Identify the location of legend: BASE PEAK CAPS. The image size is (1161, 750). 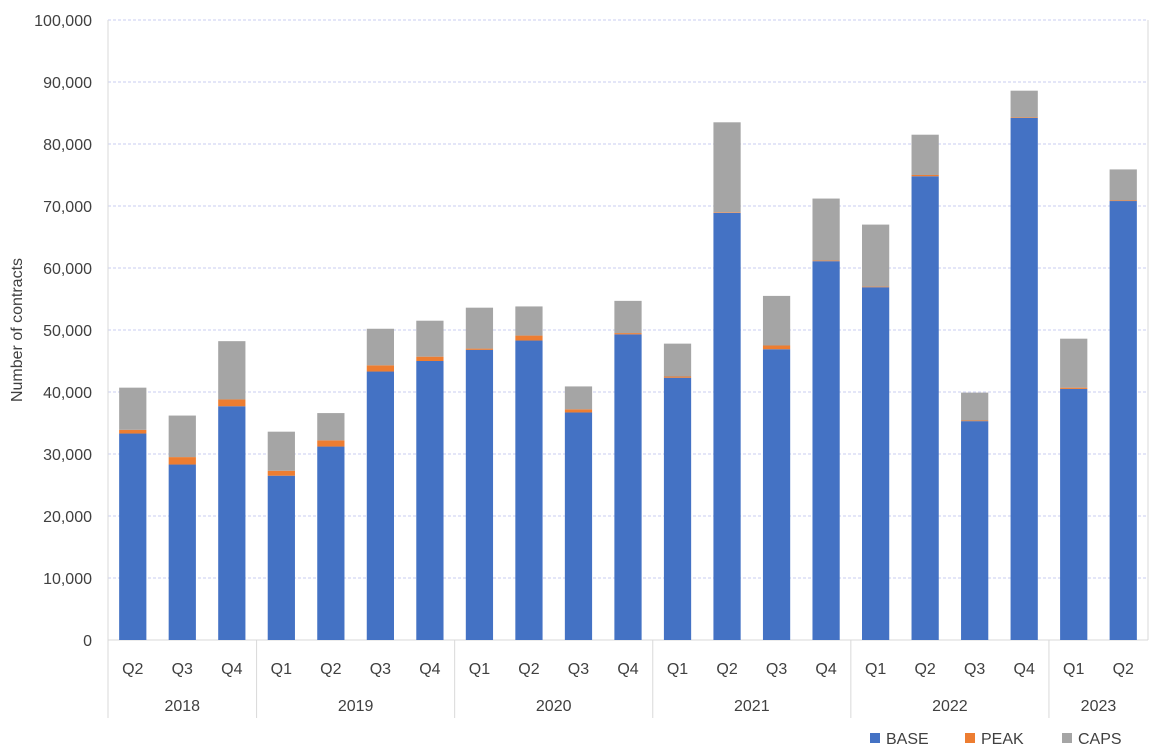
(996, 739).